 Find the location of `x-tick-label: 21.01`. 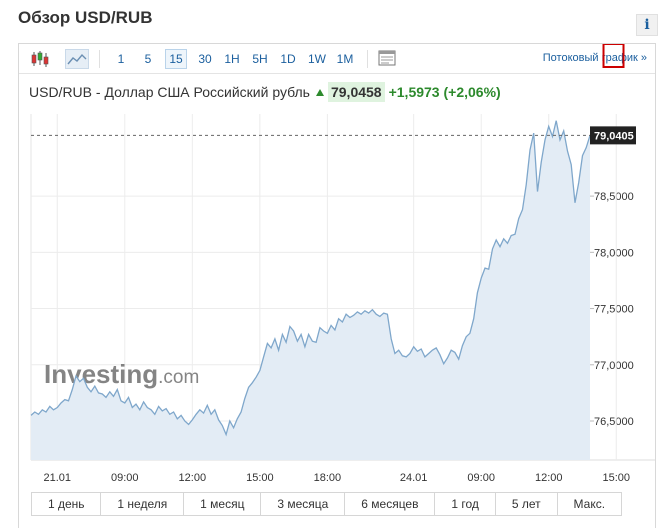

x-tick-label: 21.01 is located at coordinates (57, 478).